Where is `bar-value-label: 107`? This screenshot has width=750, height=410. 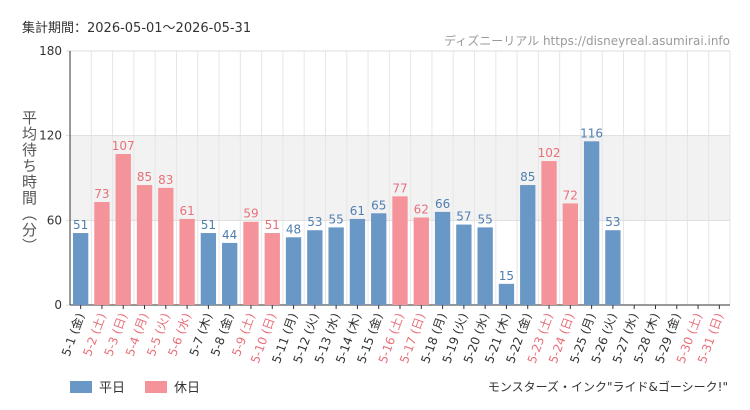 bar-value-label: 107 is located at coordinates (123, 146).